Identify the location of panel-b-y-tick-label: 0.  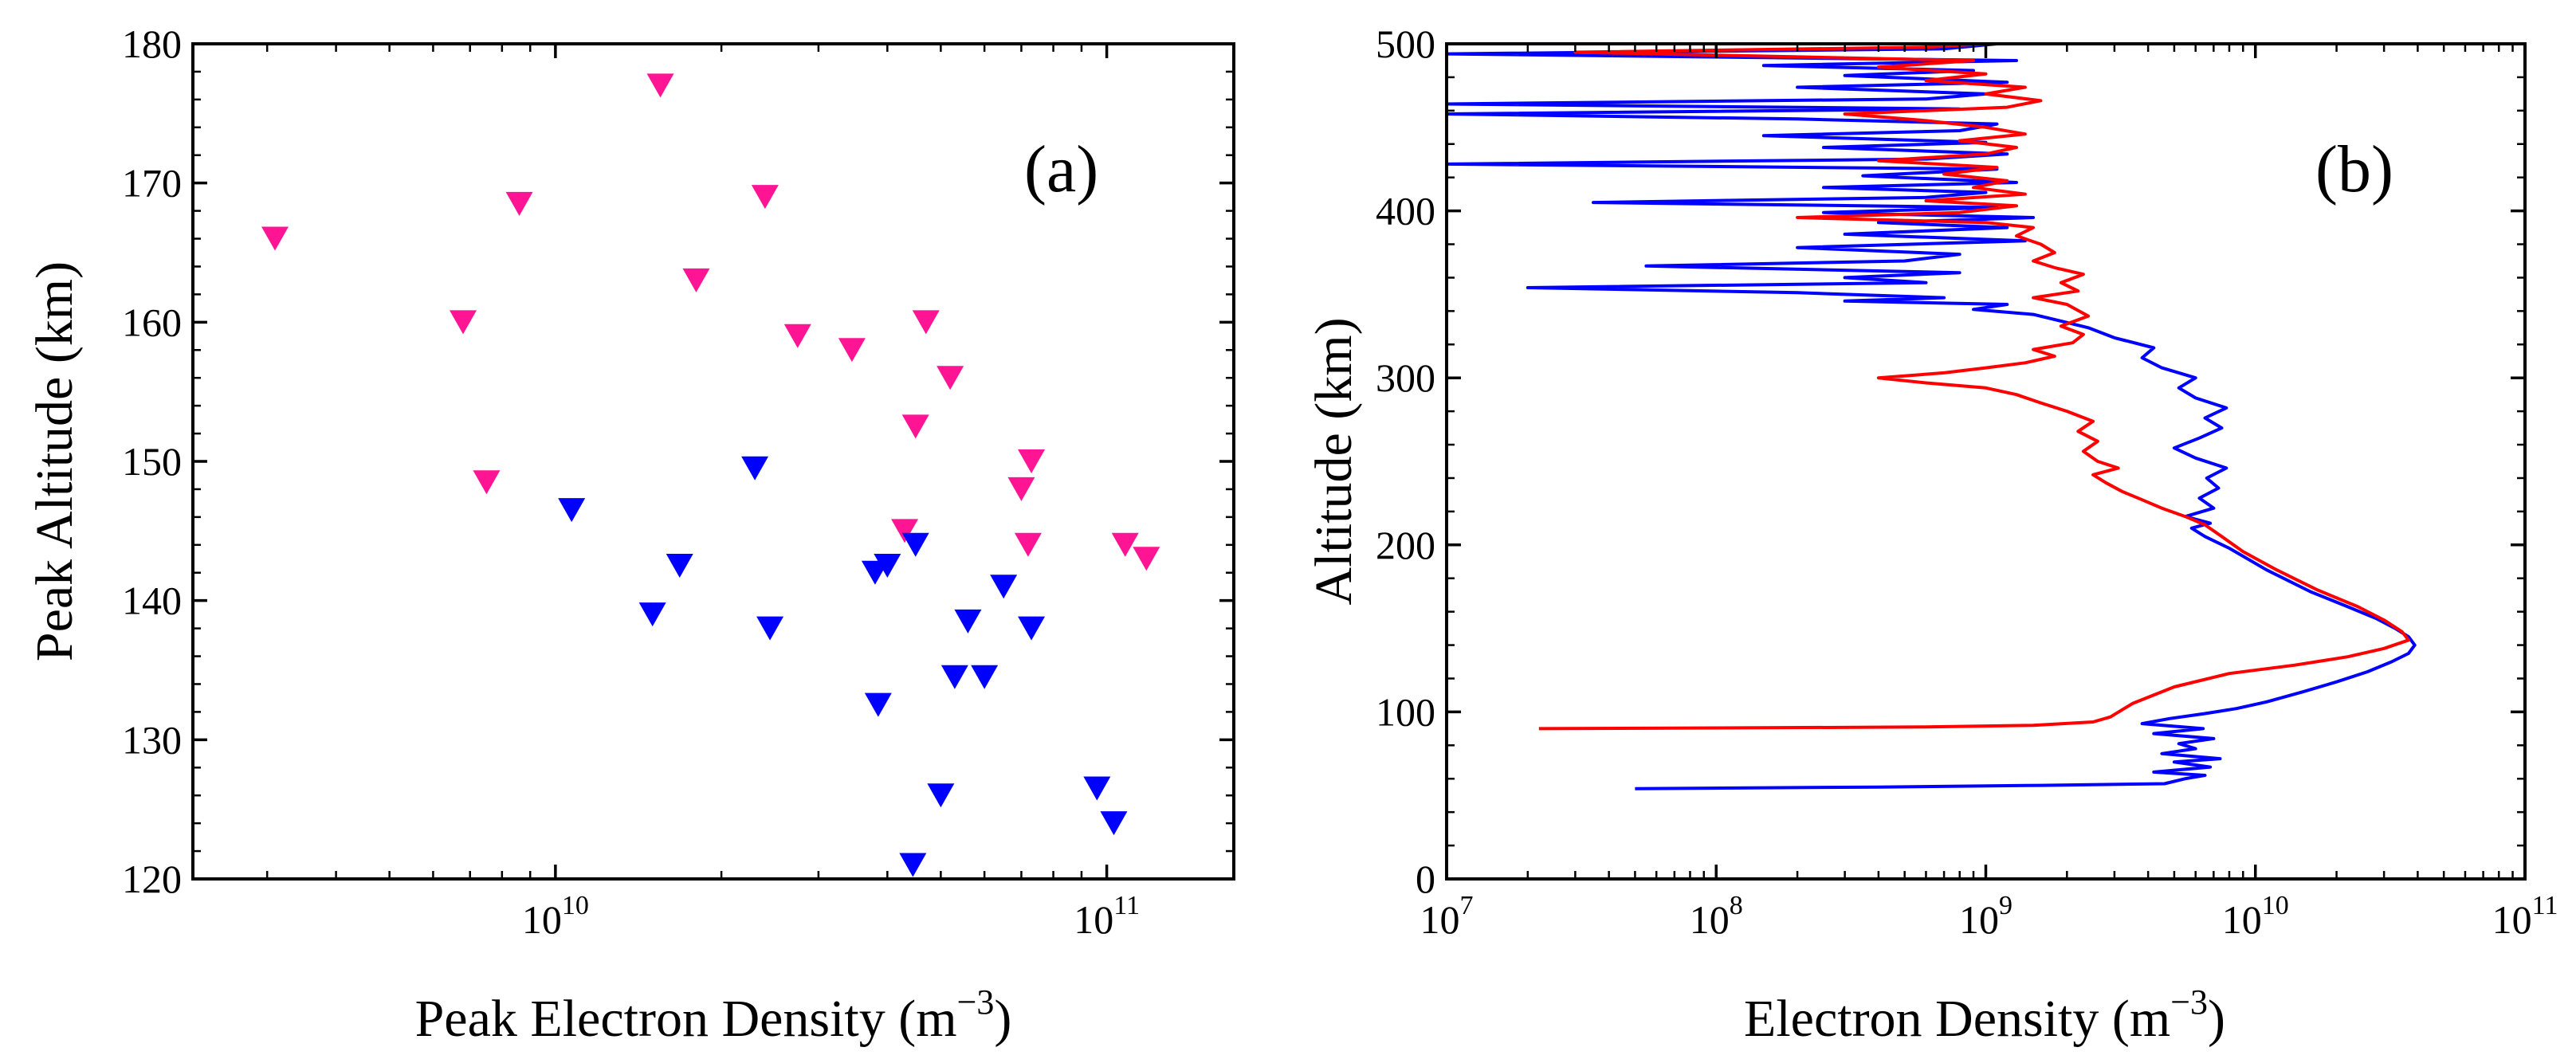
(1425, 879).